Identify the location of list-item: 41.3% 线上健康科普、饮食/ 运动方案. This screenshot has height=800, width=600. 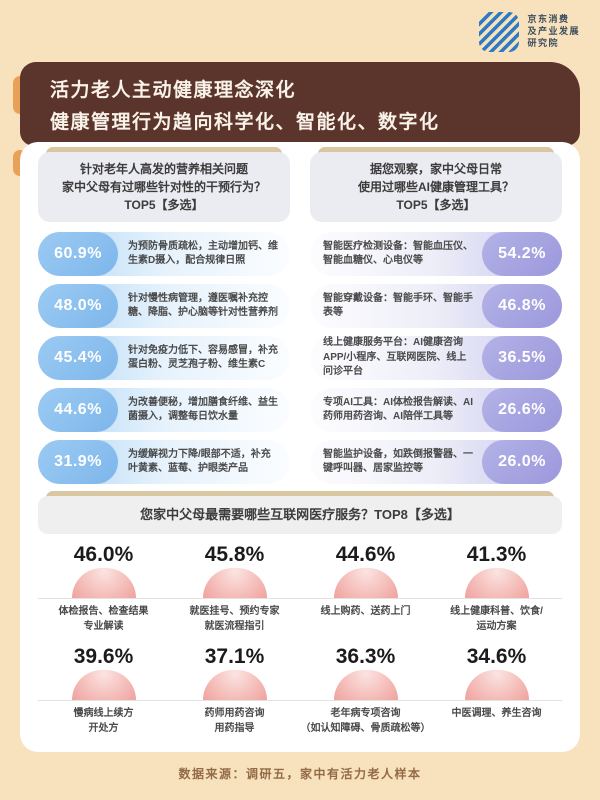
(496, 588).